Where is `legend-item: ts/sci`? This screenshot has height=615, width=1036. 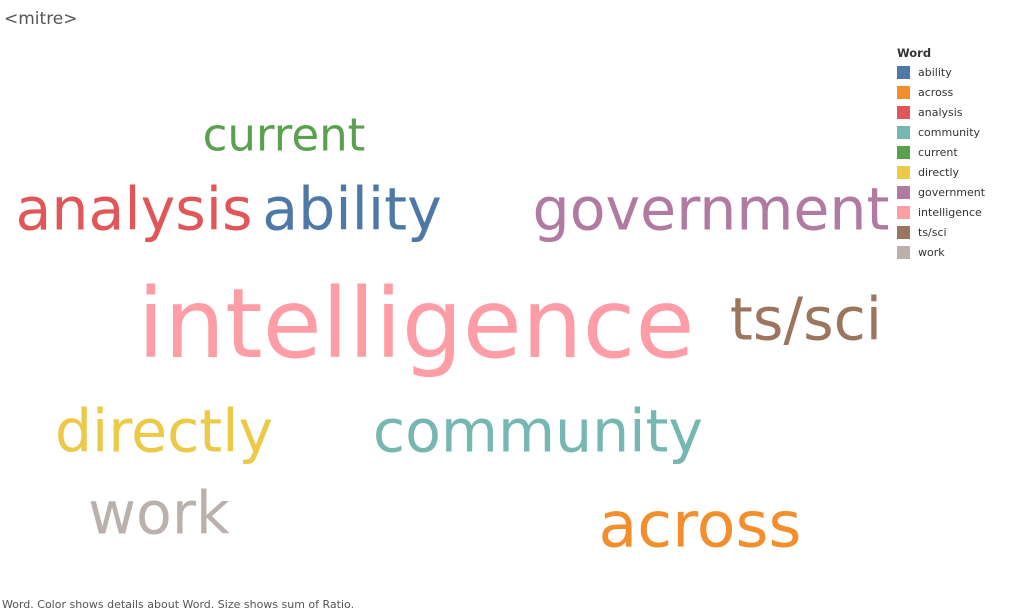
legend-item: ts/sci is located at coordinates (941, 232).